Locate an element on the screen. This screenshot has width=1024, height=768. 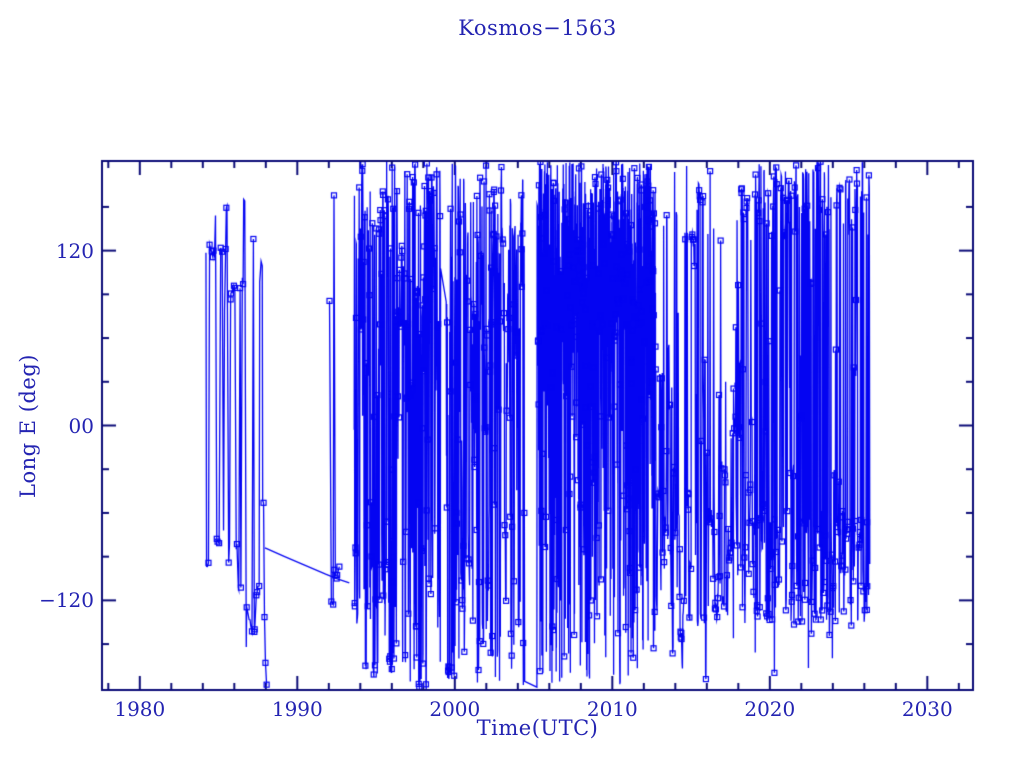
x-tick-label: 1980 is located at coordinates (140, 709).